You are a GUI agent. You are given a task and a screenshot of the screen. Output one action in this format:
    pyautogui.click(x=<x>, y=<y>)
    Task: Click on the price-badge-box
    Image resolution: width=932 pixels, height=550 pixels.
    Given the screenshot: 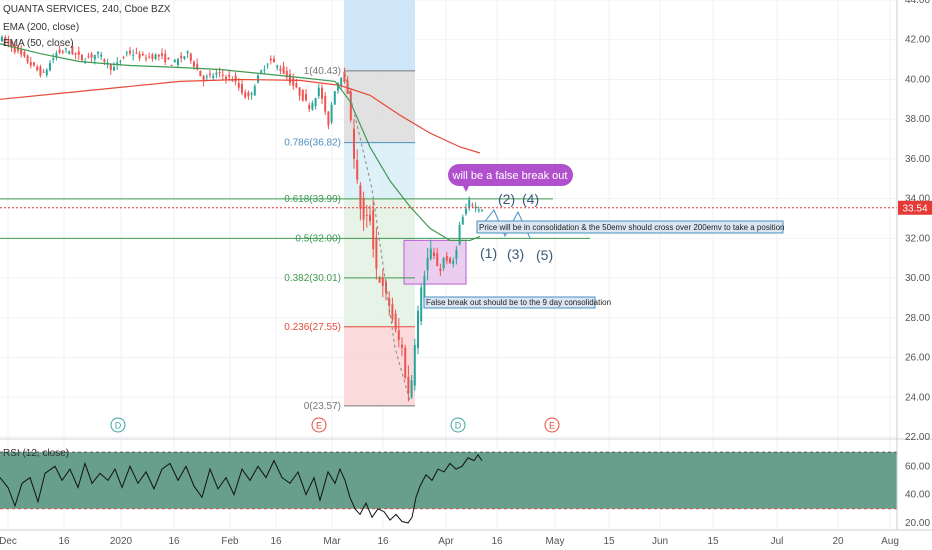 What is the action you would take?
    pyautogui.click(x=915, y=207)
    